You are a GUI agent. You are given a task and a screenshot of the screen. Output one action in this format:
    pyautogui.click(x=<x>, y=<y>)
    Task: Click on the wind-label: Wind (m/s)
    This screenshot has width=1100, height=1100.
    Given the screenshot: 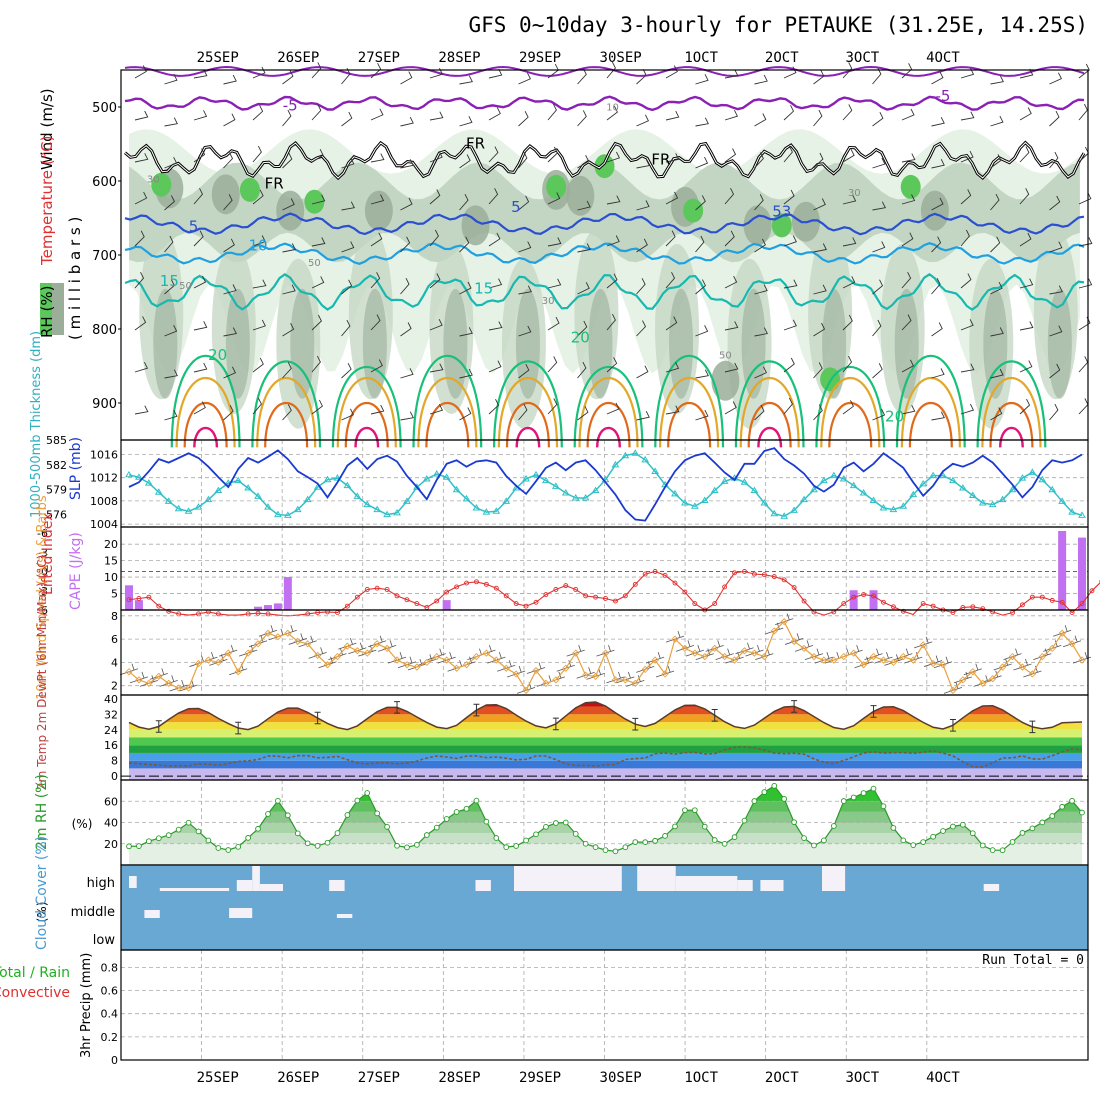 What is the action you would take?
    pyautogui.click(x=47, y=129)
    